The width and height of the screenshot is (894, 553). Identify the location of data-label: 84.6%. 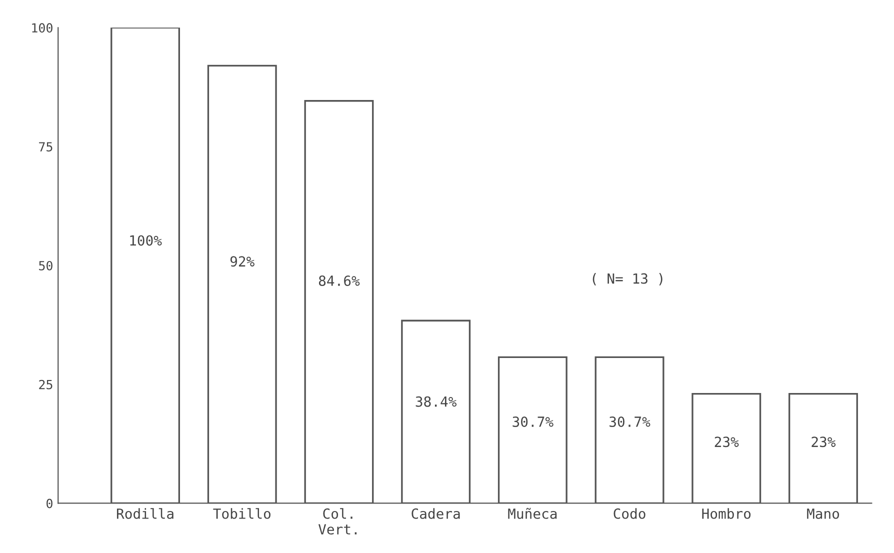
(339, 281).